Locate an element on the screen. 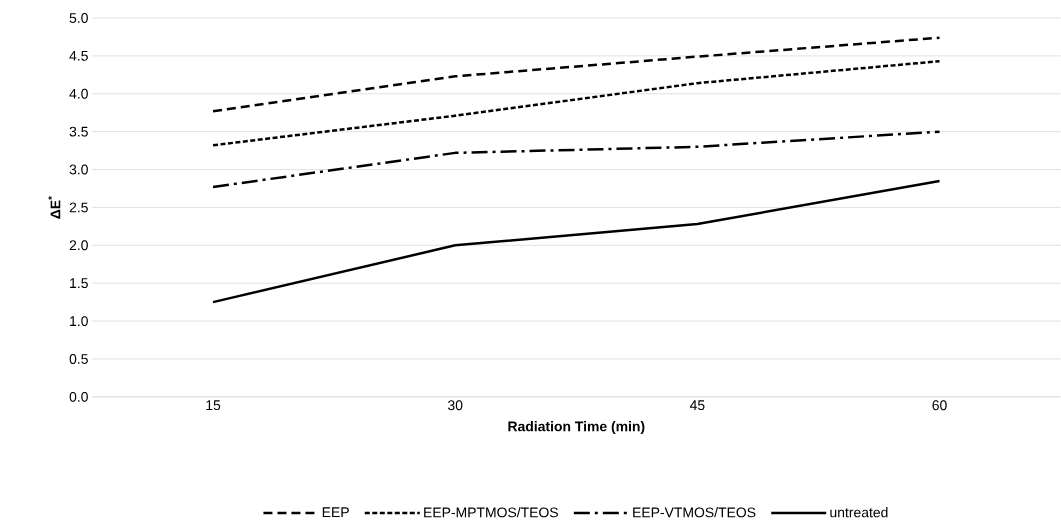 This screenshot has height=523, width=1061. y-tick-label: 1.0 is located at coordinates (79, 321).